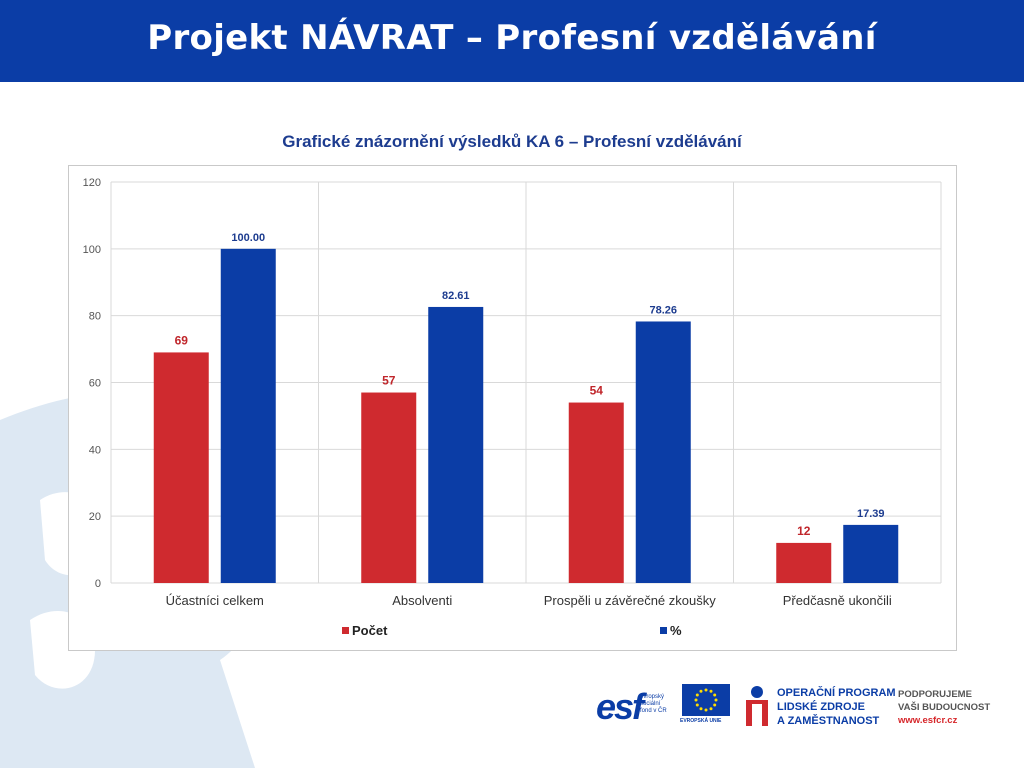  What do you see at coordinates (837, 600) in the screenshot?
I see `x-category-label: Předčasně ukončili` at bounding box center [837, 600].